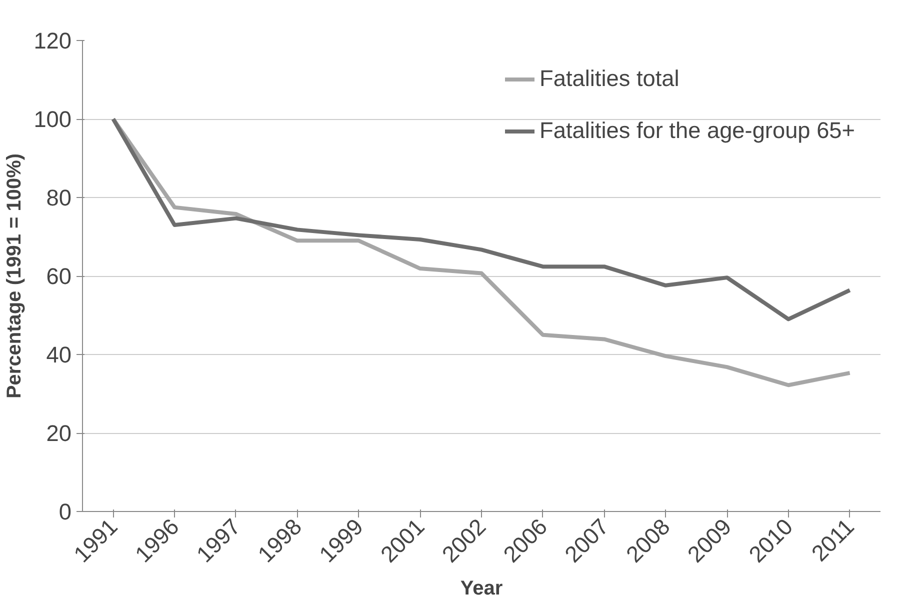  Describe the element at coordinates (53, 119) in the screenshot. I see `y-tick-label: 100` at that location.